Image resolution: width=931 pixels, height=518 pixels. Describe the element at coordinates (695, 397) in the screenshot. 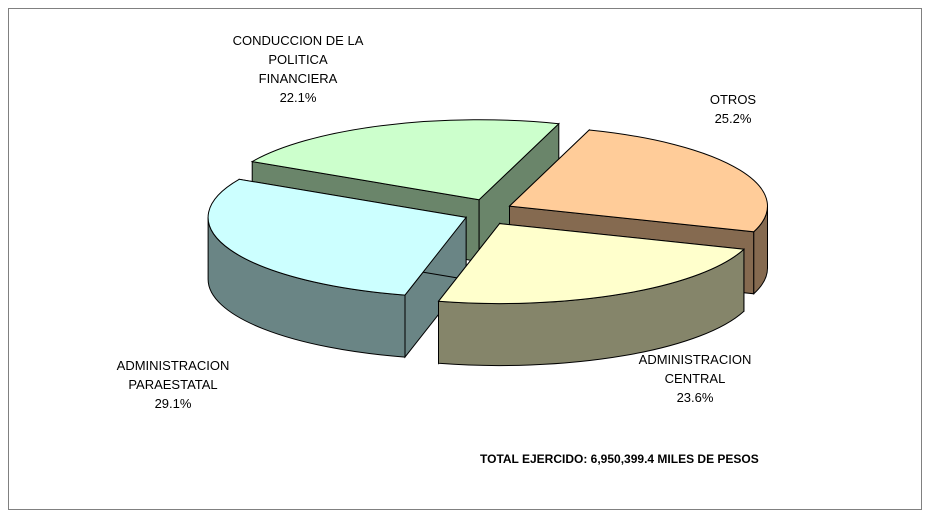

I see `value-label: 23.6%` at that location.